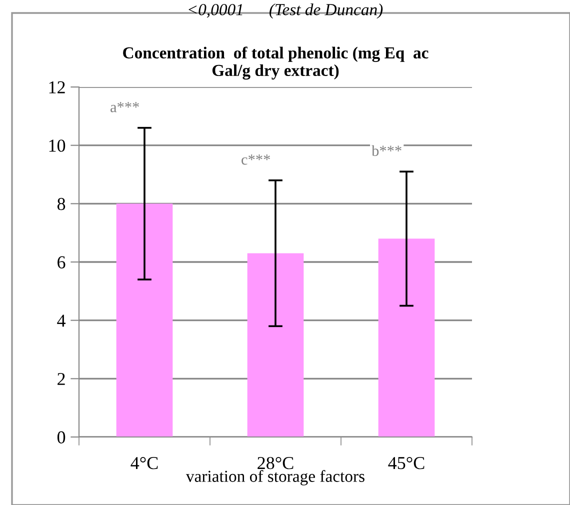 Image resolution: width=570 pixels, height=505 pixels. What do you see at coordinates (387, 150) in the screenshot?
I see `annotation: b***` at bounding box center [387, 150].